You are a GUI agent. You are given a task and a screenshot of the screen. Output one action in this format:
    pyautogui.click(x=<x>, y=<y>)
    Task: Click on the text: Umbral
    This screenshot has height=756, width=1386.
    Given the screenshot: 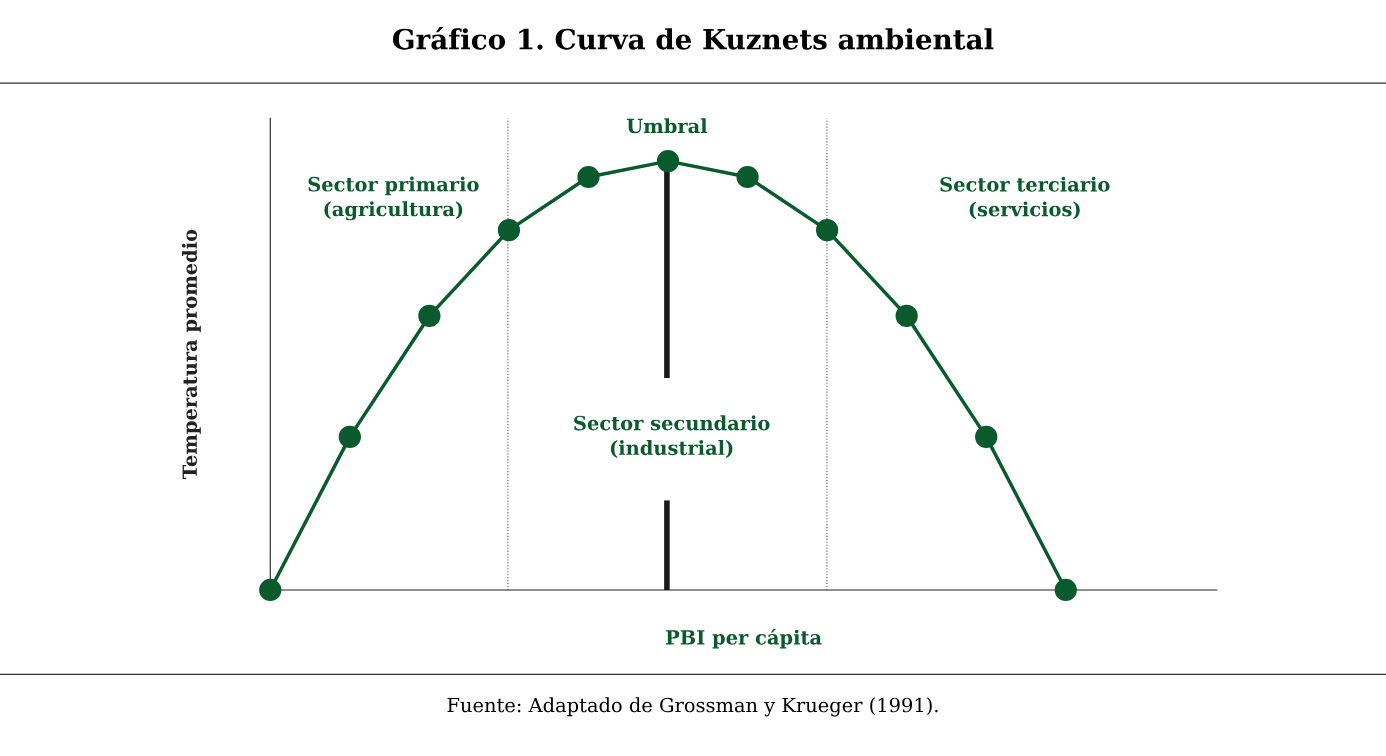 What is the action you would take?
    pyautogui.click(x=667, y=126)
    